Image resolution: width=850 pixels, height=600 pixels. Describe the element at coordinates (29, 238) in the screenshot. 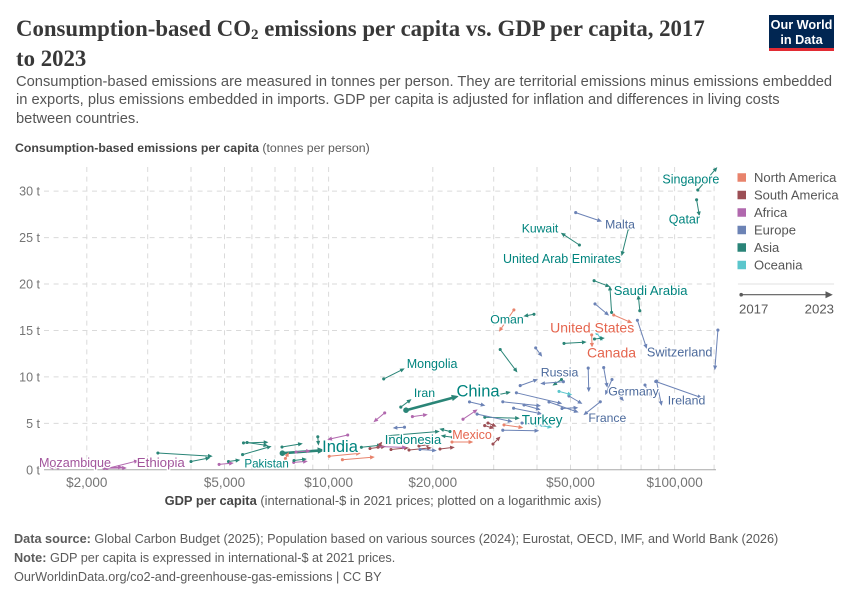

I see `svg-text: 25 t` at that location.